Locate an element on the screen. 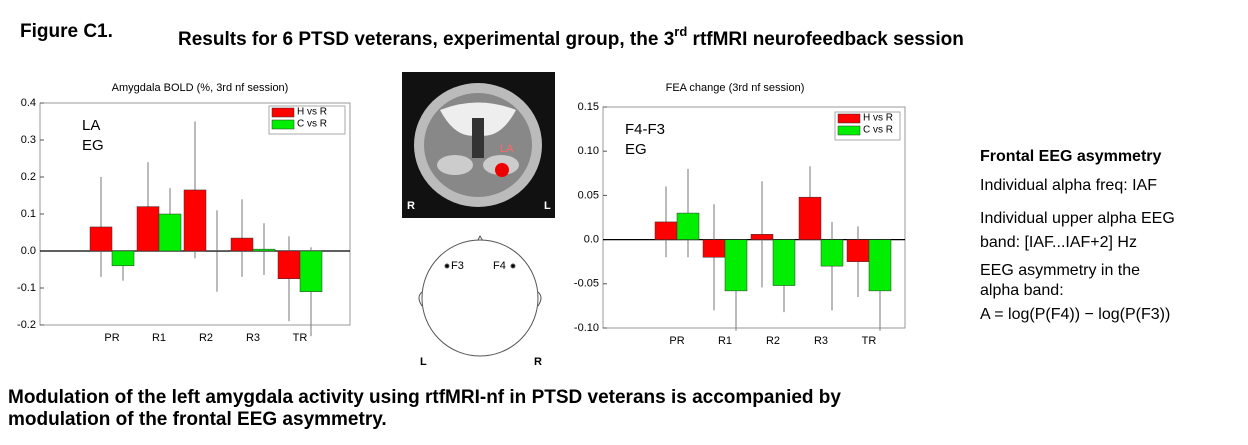 The image size is (1248, 445). brain-label: L is located at coordinates (547, 206).